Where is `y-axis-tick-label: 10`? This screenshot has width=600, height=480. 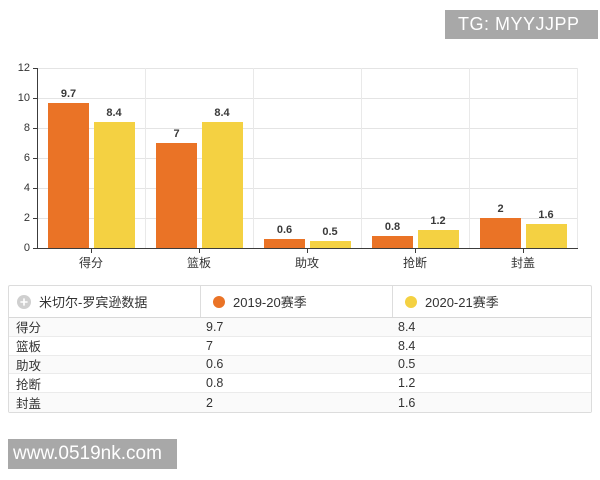
y-axis-tick-label: 10 is located at coordinates (23, 98).